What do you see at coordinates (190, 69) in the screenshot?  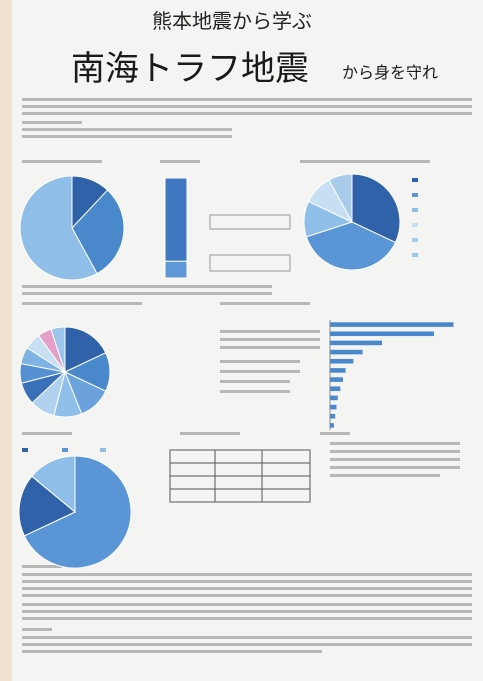 I see `title: 南海トラフ地震` at bounding box center [190, 69].